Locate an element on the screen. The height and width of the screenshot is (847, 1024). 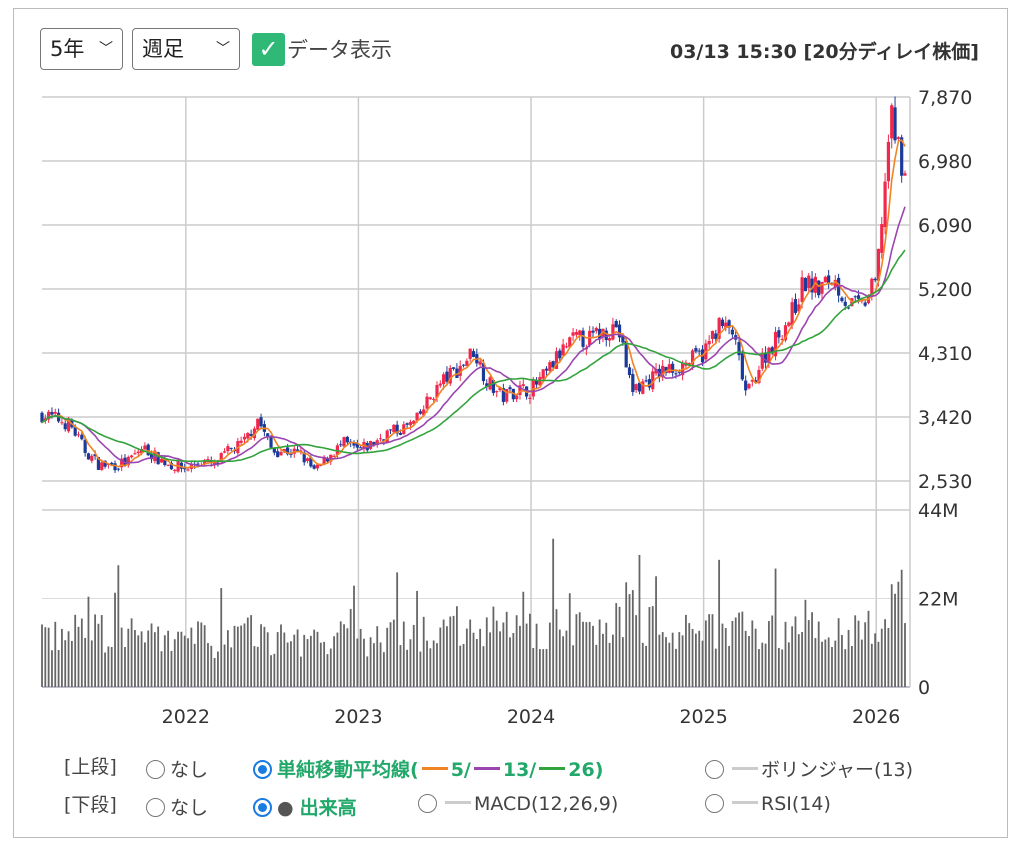
upper-bollinger-option: ボリンジャー(13) is located at coordinates (809, 768).